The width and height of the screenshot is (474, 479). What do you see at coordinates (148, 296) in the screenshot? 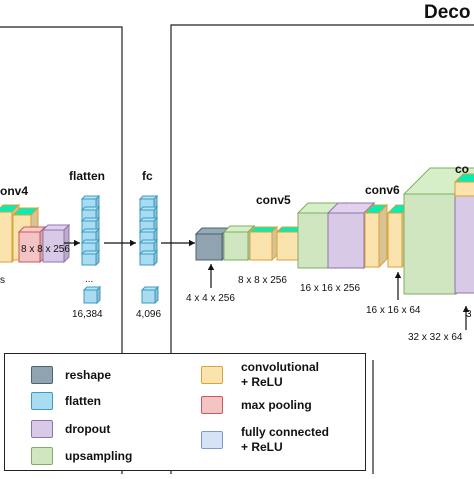
I see `fc-last-cell-front` at bounding box center [148, 296].